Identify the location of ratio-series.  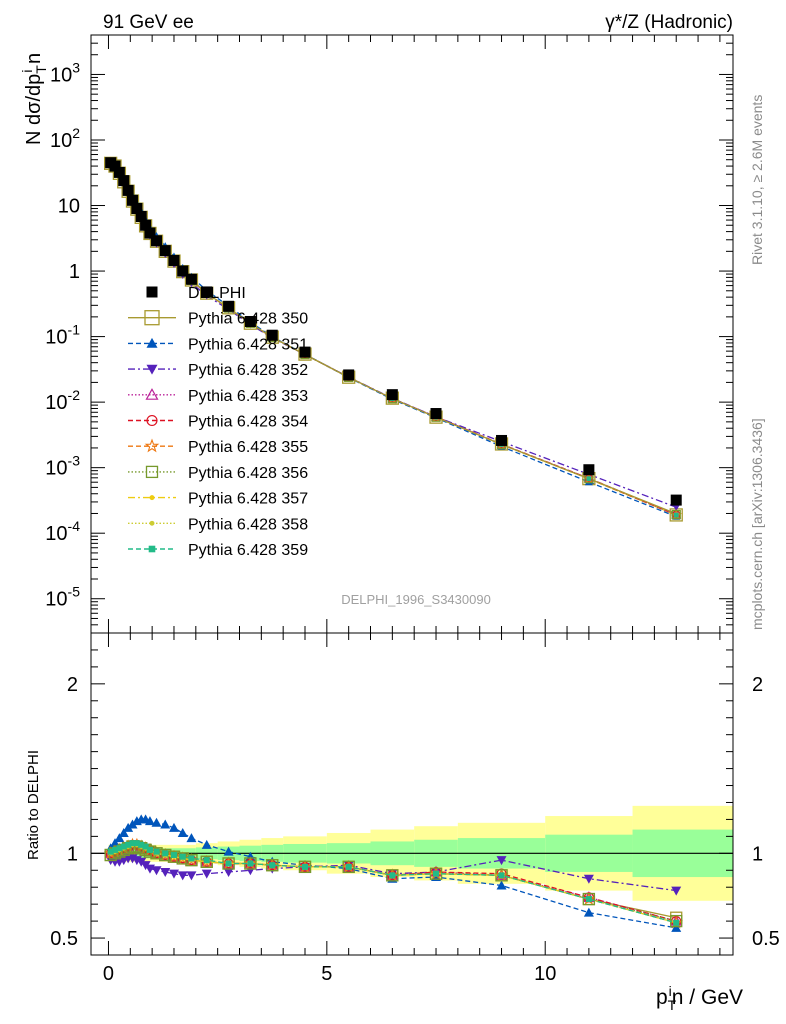
(393, 873).